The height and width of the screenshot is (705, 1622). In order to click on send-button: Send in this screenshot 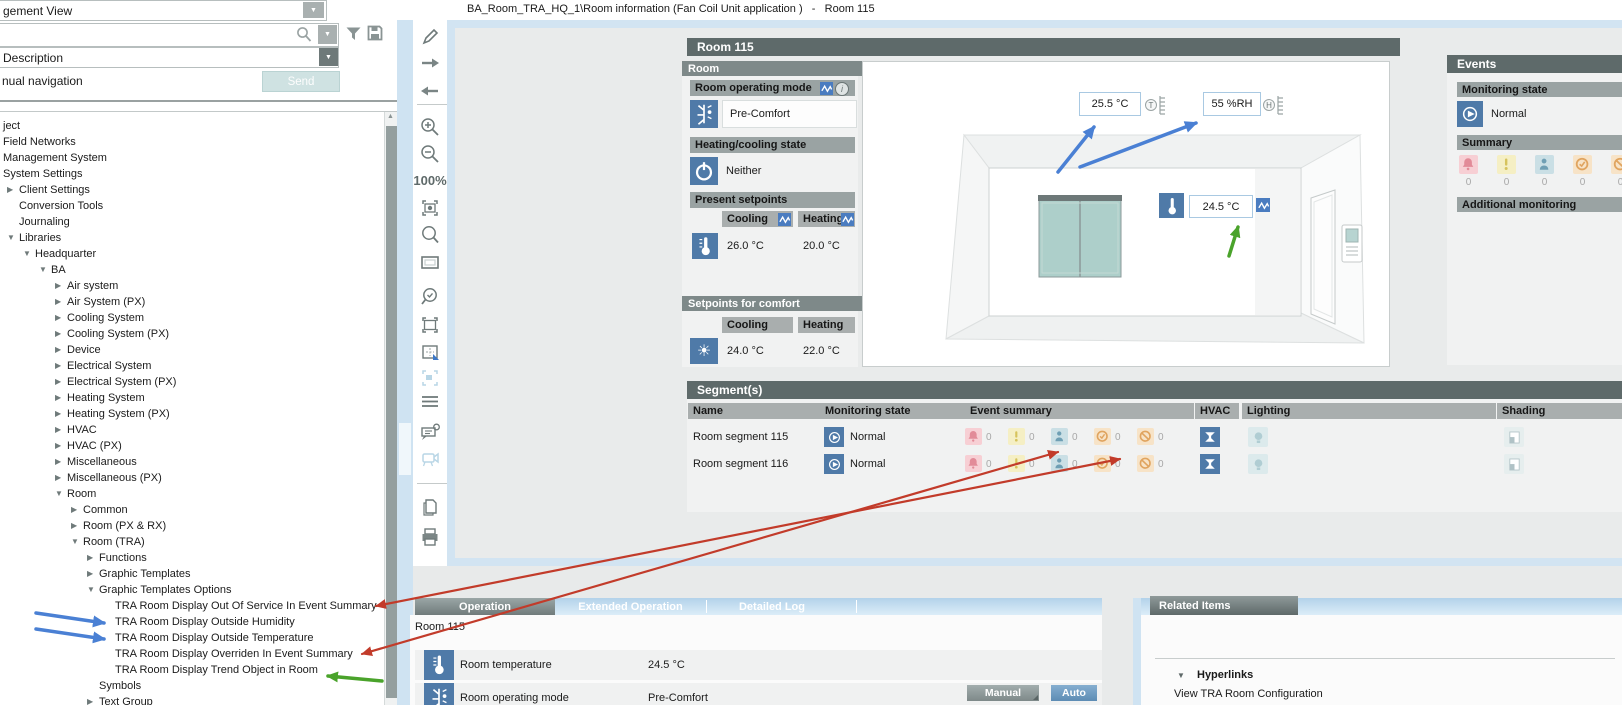, I will do `click(301, 81)`.